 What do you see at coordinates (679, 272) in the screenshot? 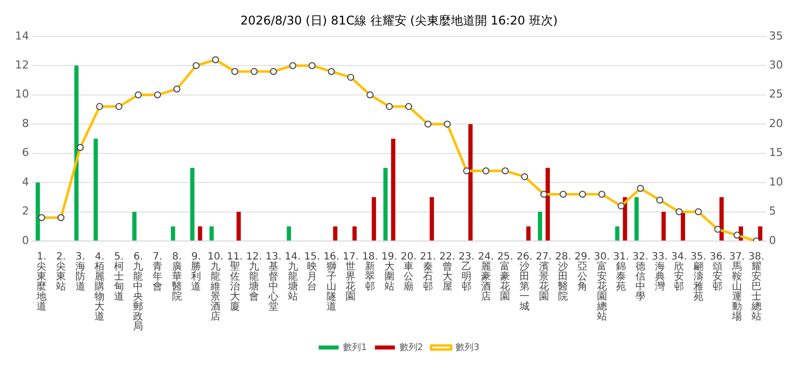
I see `x-tick-label: 34. 欣安邨` at bounding box center [679, 272].